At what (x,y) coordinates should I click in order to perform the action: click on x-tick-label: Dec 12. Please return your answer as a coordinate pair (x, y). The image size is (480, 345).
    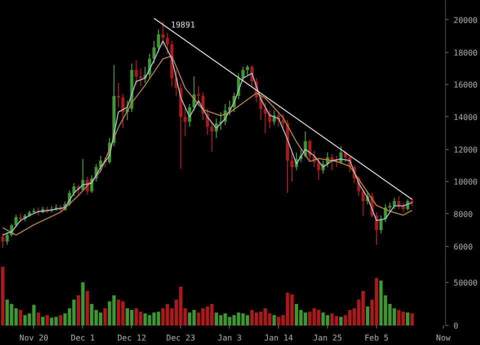
    Looking at the image, I should click on (131, 338).